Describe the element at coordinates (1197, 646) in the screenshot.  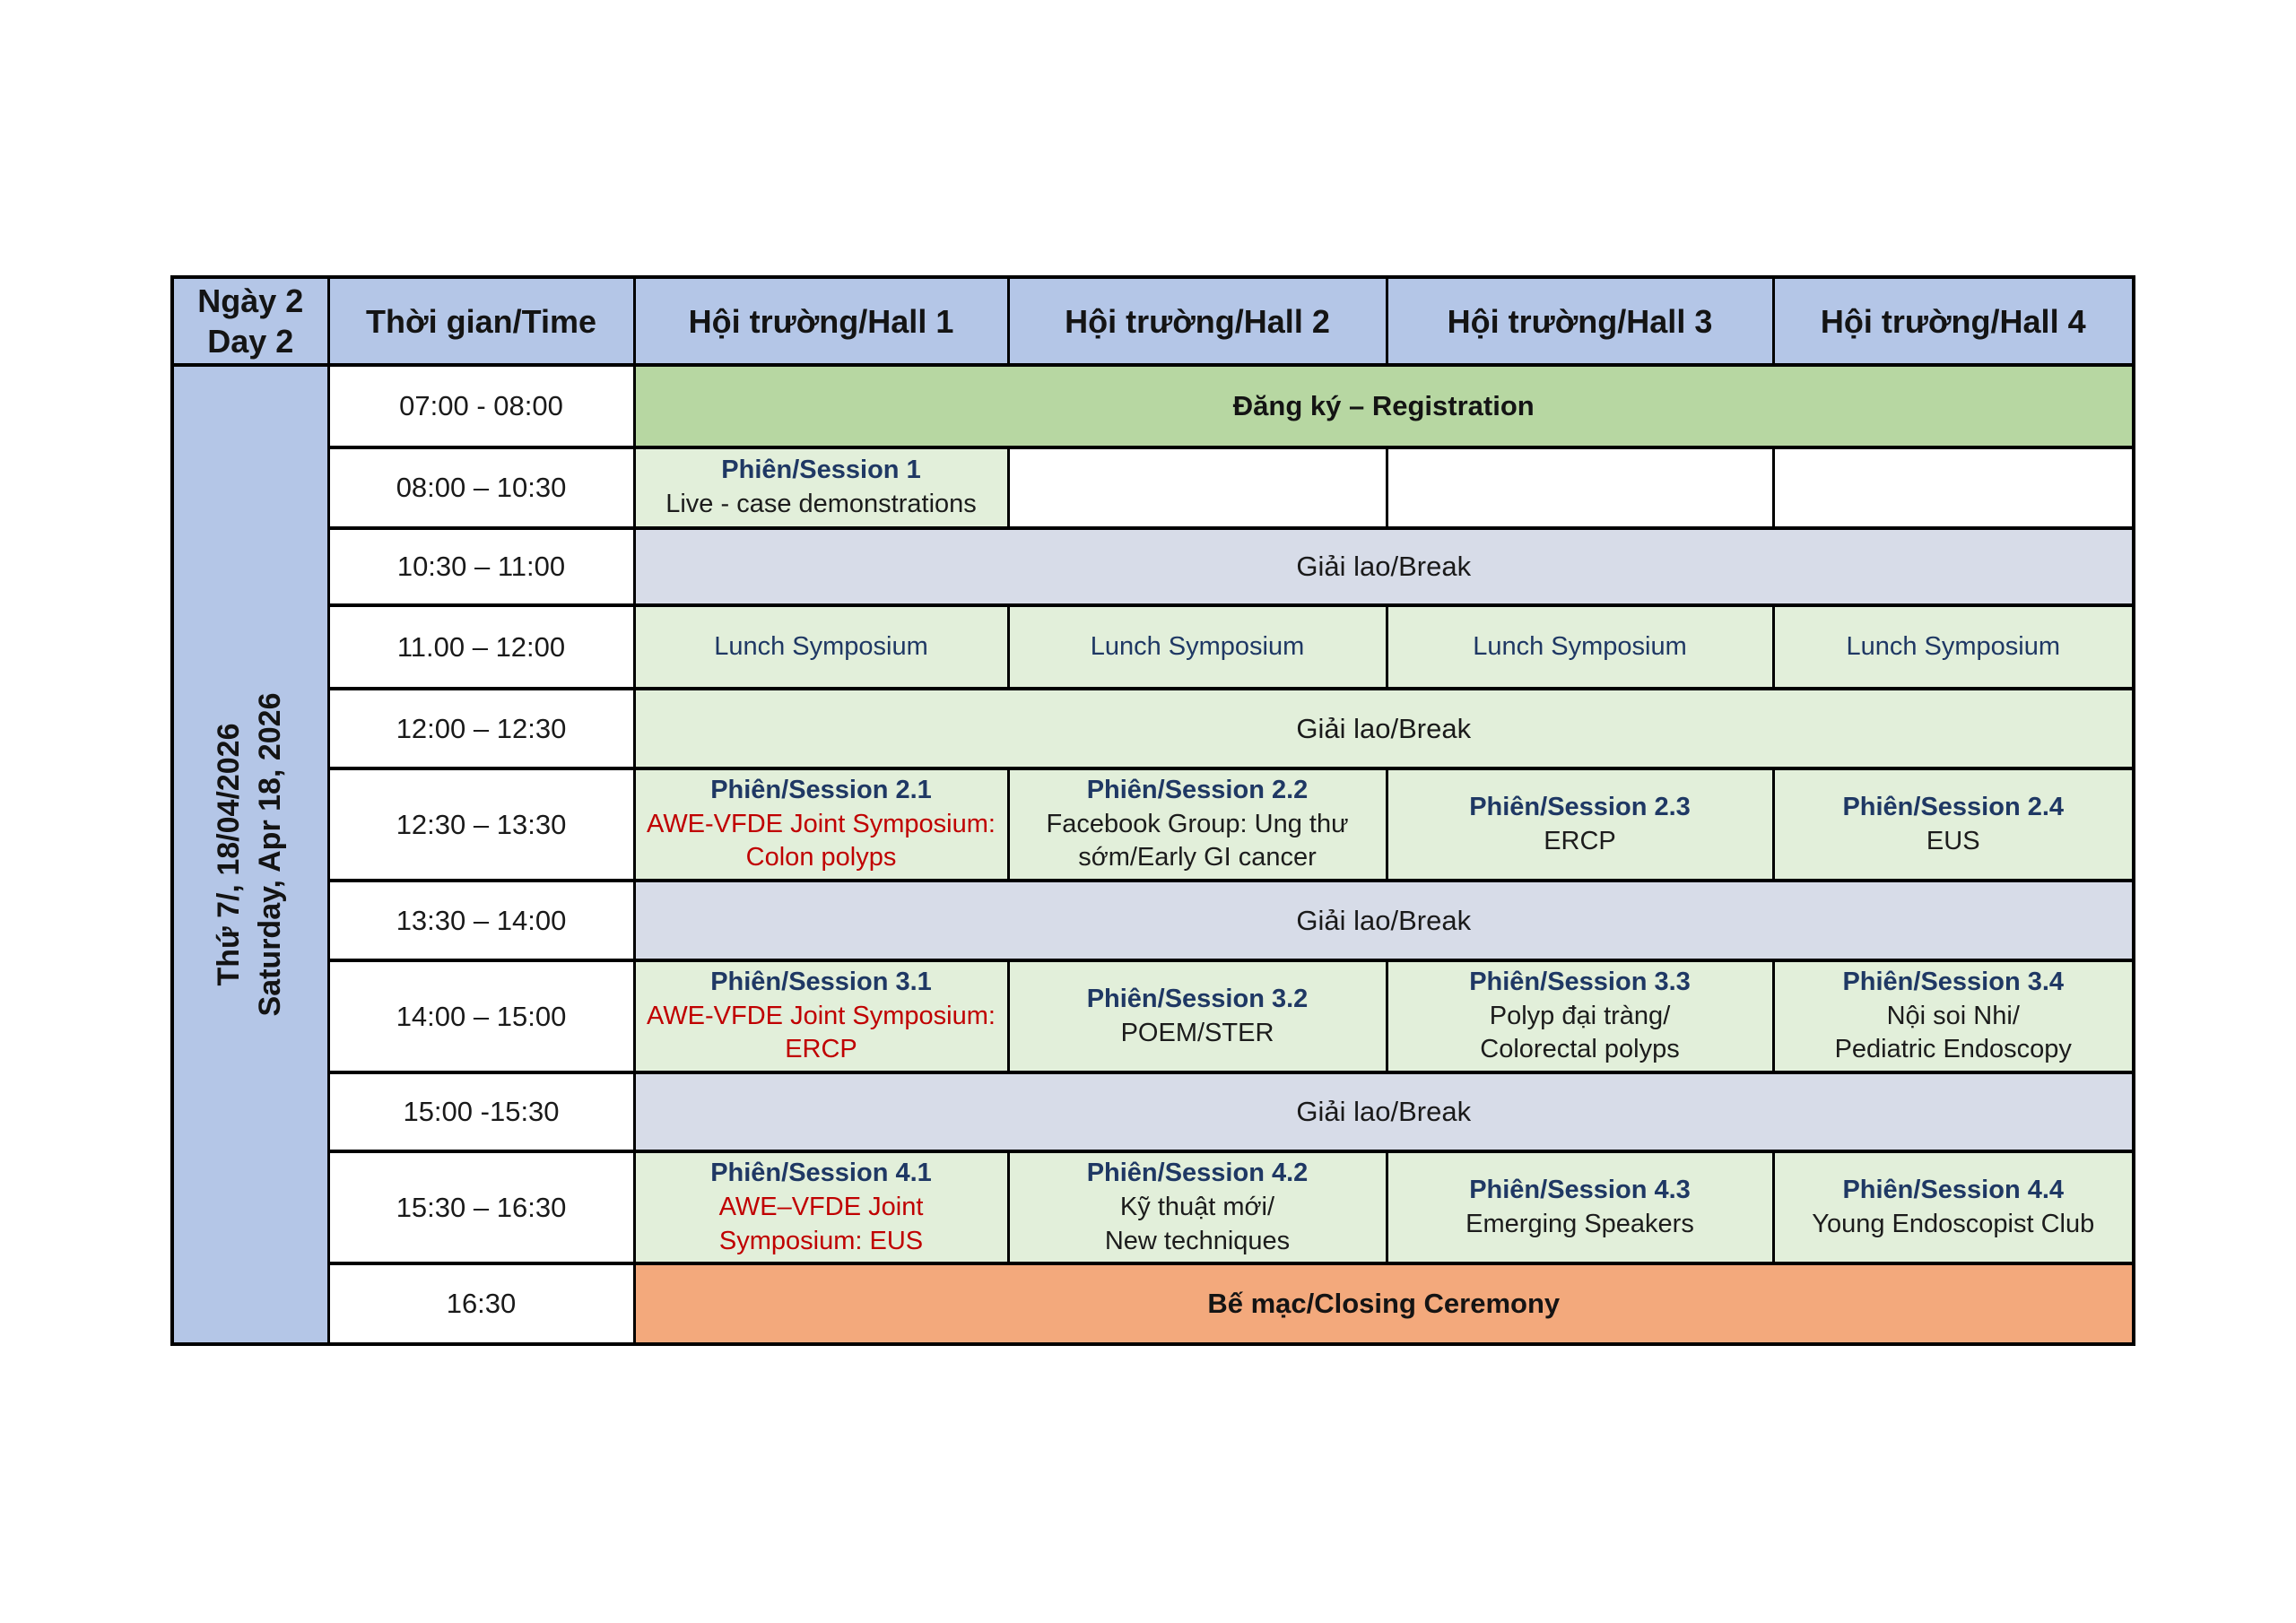
I see `lunch-symposium-hall2: Lunch Symposium` at that location.